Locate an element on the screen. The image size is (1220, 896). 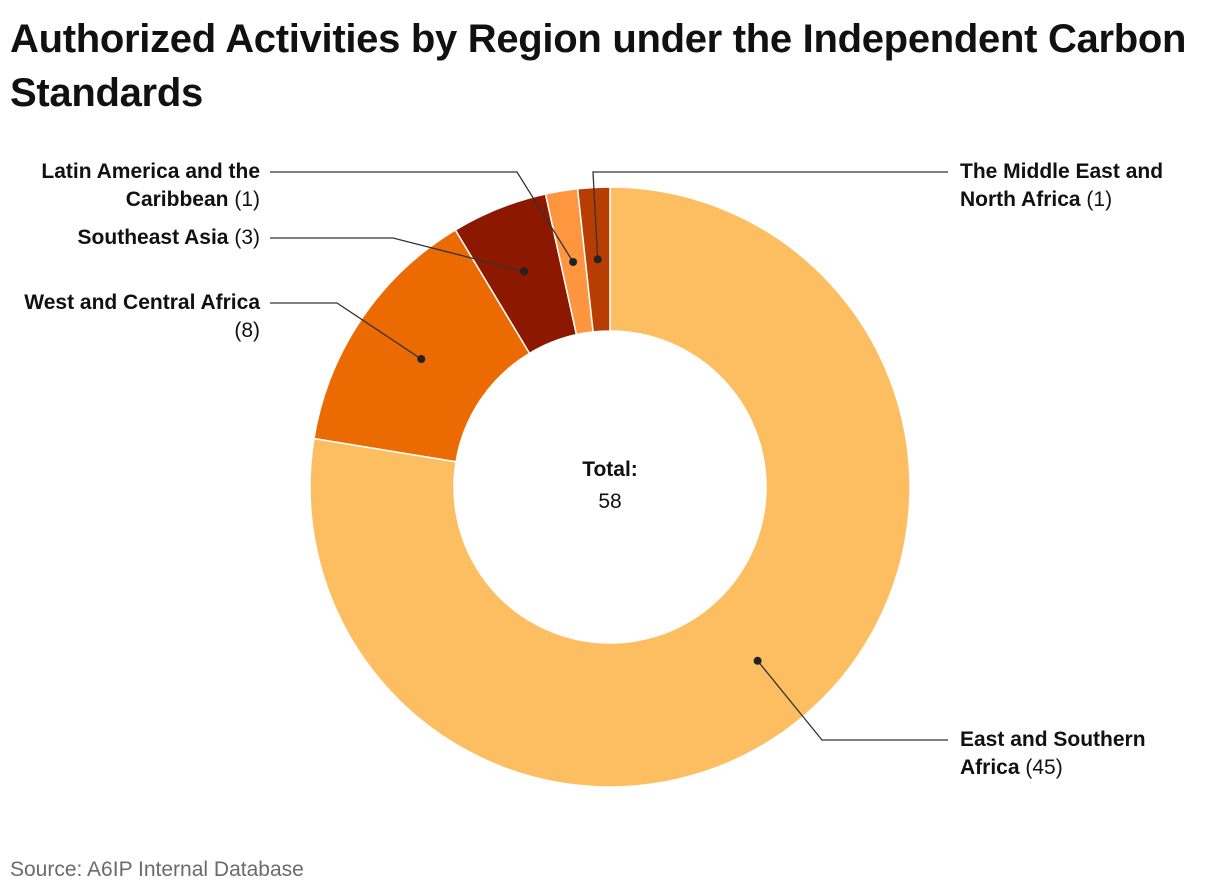
label-name: The Middle East and North Africa is located at coordinates (1062, 185).